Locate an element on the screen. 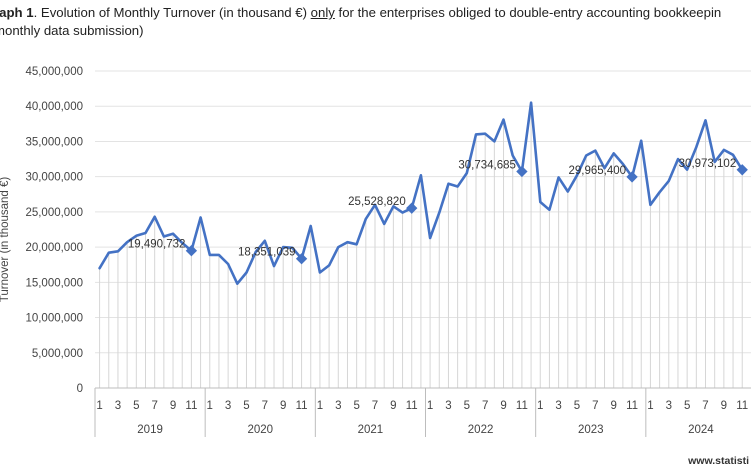 This screenshot has height=469, width=751. y-tick-label: 35,000,000 is located at coordinates (54, 142).